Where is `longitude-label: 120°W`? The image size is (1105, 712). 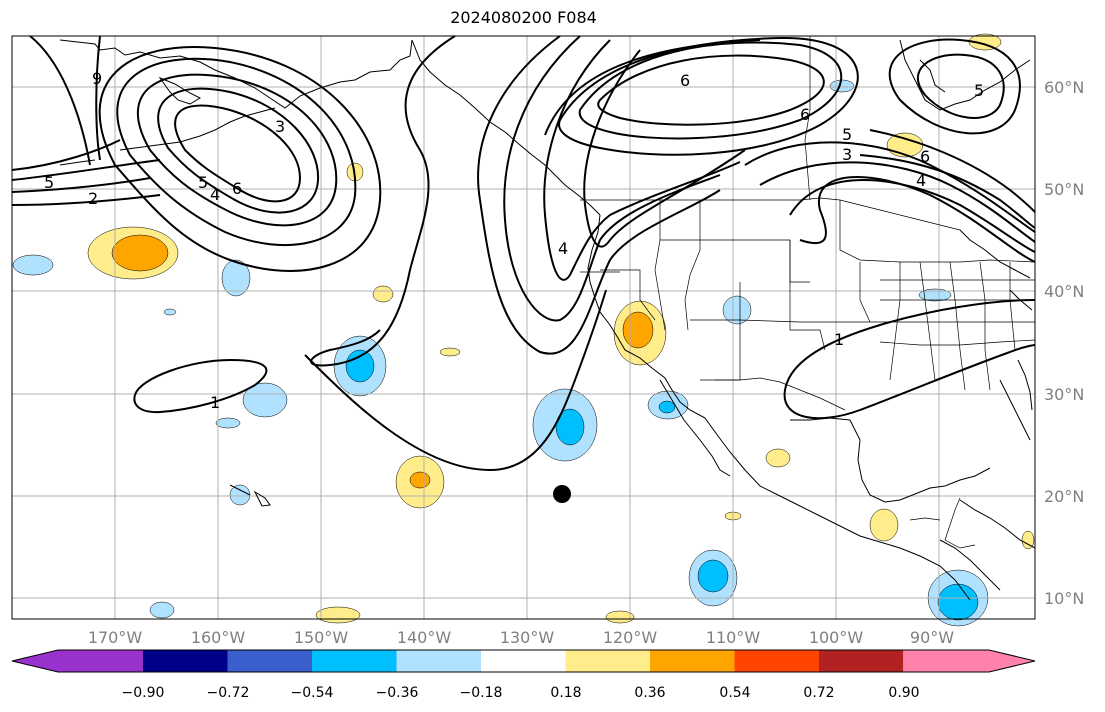
longitude-label: 120°W is located at coordinates (630, 637).